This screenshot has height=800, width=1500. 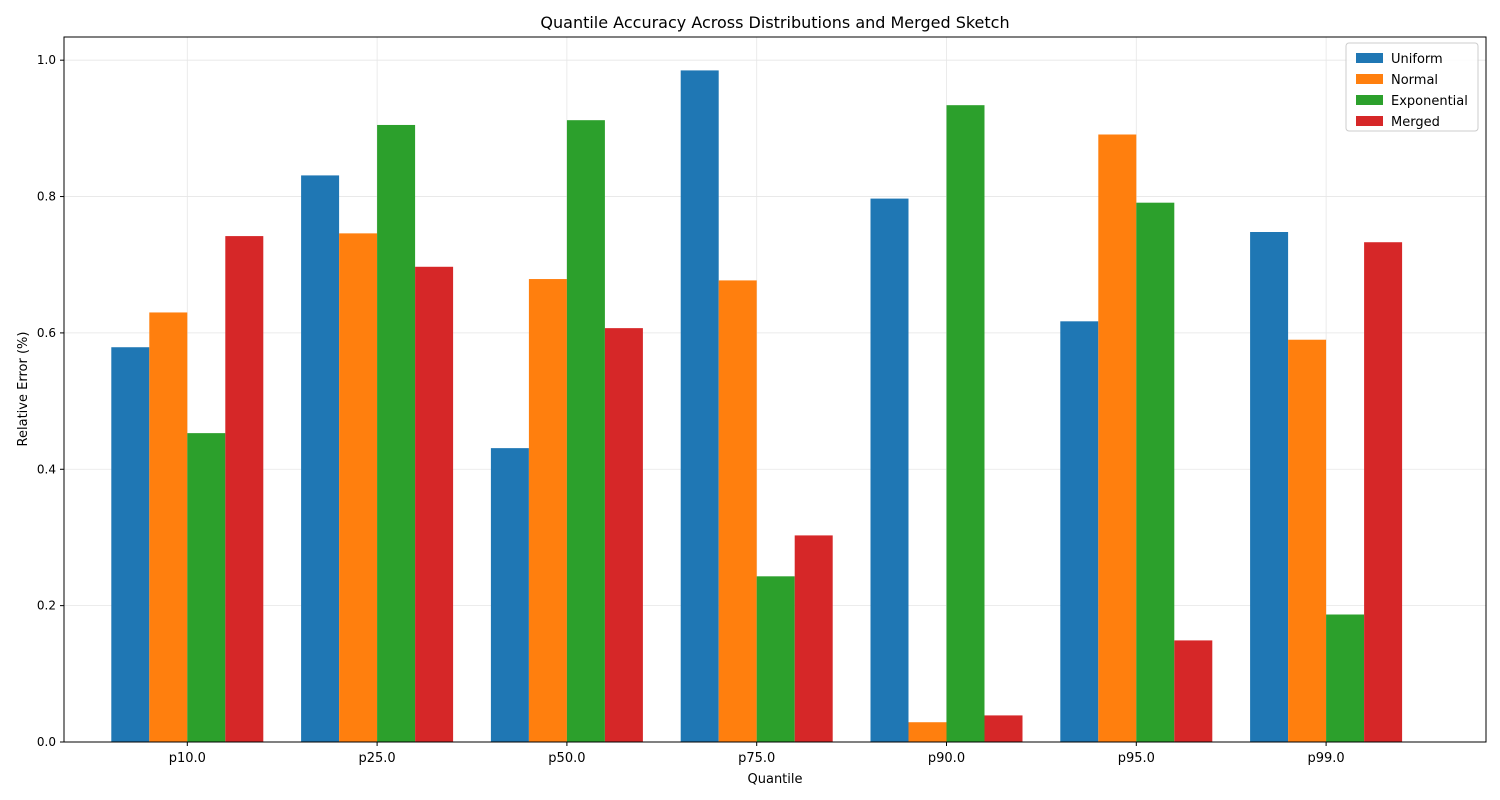 I want to click on x-tick-label: p95.0, so click(x=1136, y=758).